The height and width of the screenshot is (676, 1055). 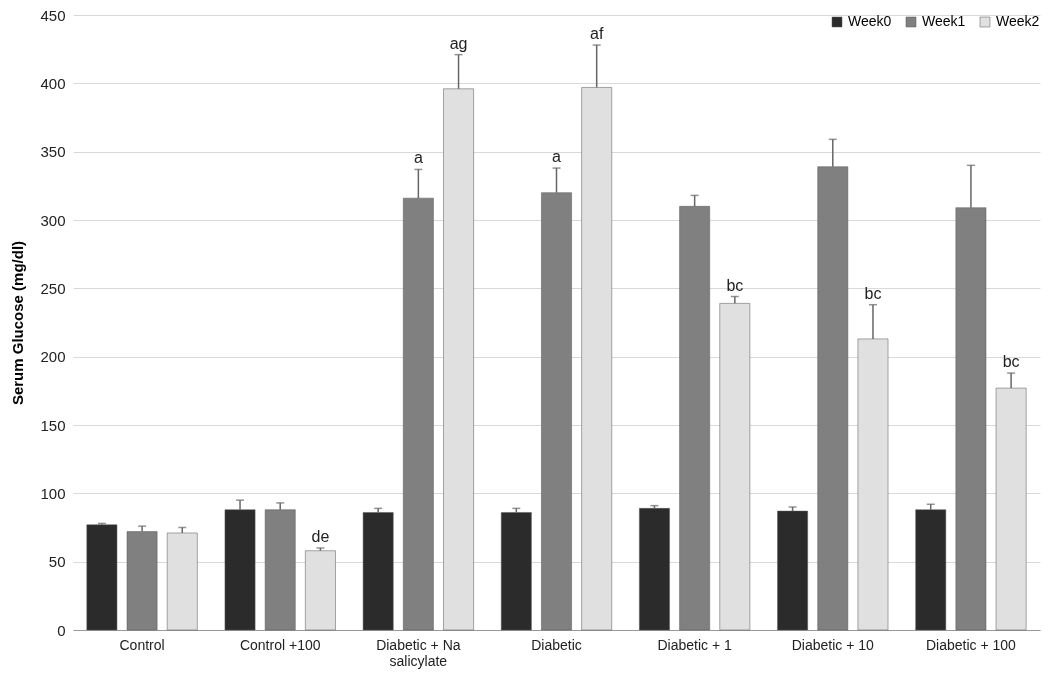 I want to click on y-tick-label: 350, so click(x=53, y=152).